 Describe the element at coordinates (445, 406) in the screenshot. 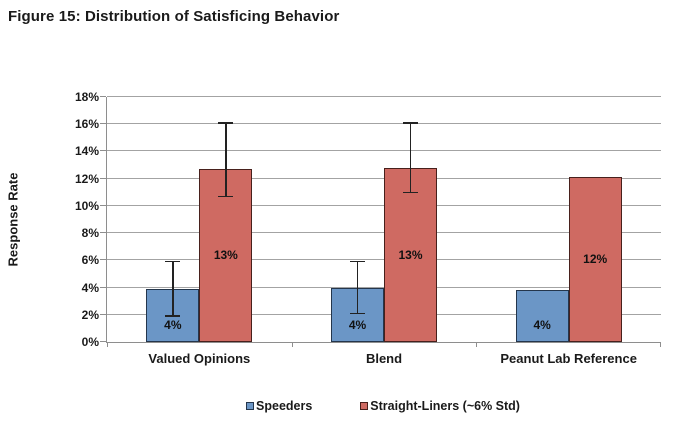

I see `legend-label: Straight-Liners (~6% Std)` at that location.